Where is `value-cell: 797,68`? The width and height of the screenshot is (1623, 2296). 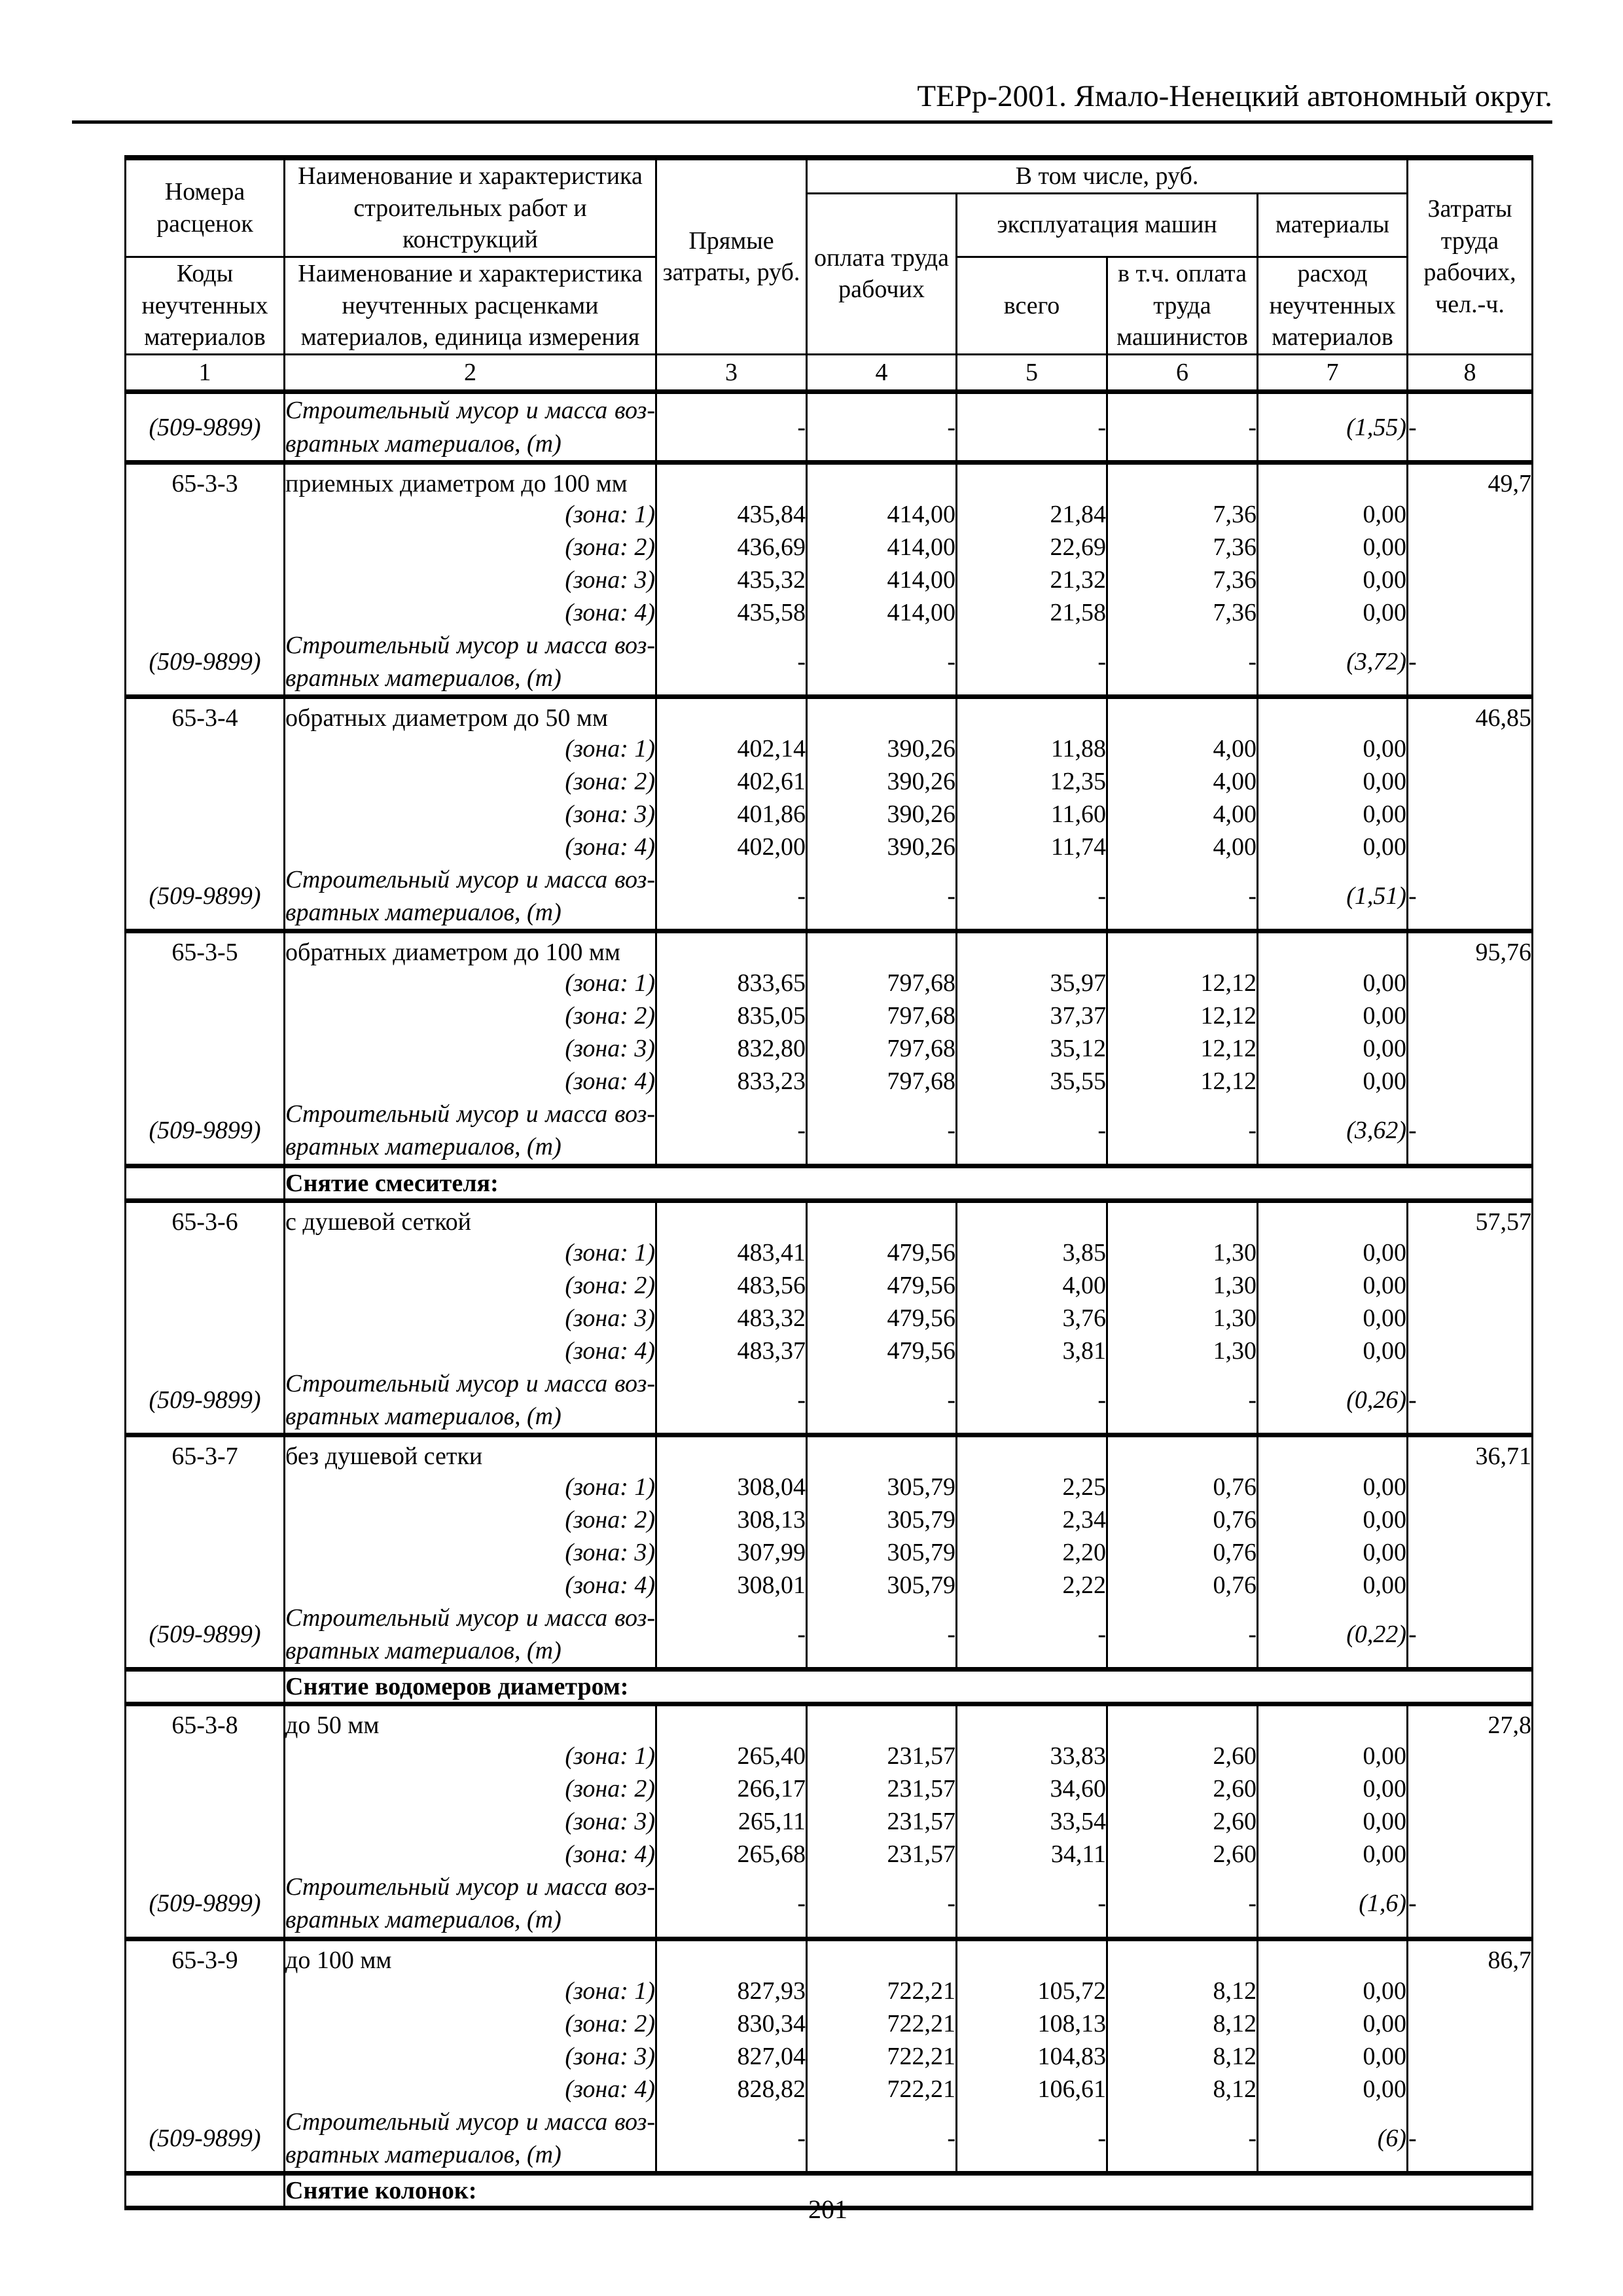 value-cell: 797,68 is located at coordinates (881, 1049).